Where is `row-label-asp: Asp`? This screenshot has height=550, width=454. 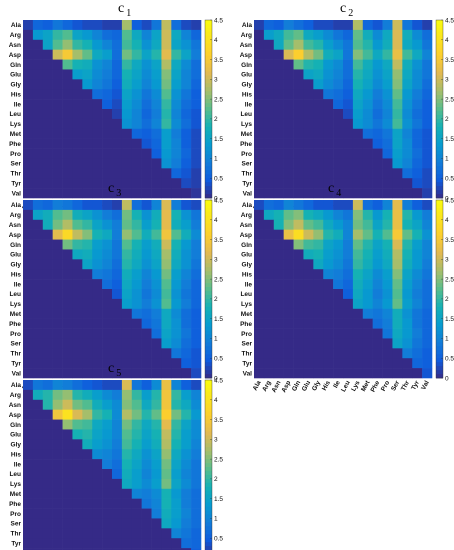
row-label-asp: Asp is located at coordinates (246, 55).